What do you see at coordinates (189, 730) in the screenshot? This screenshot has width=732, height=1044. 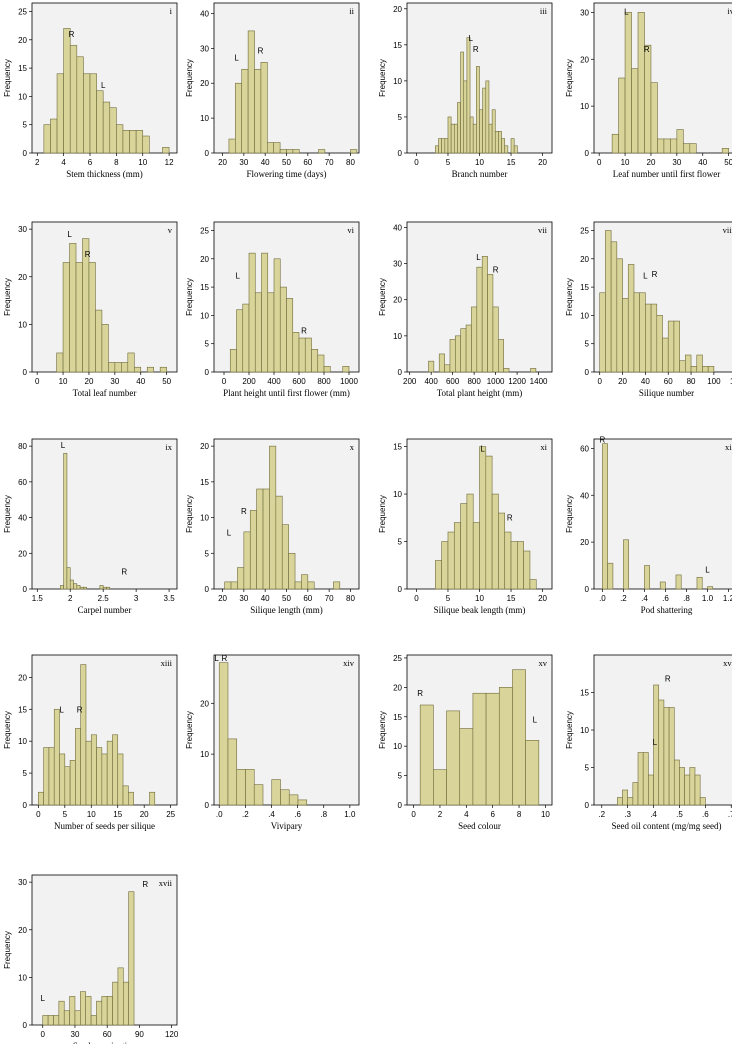 I see `y-axis-label: Frequency` at bounding box center [189, 730].